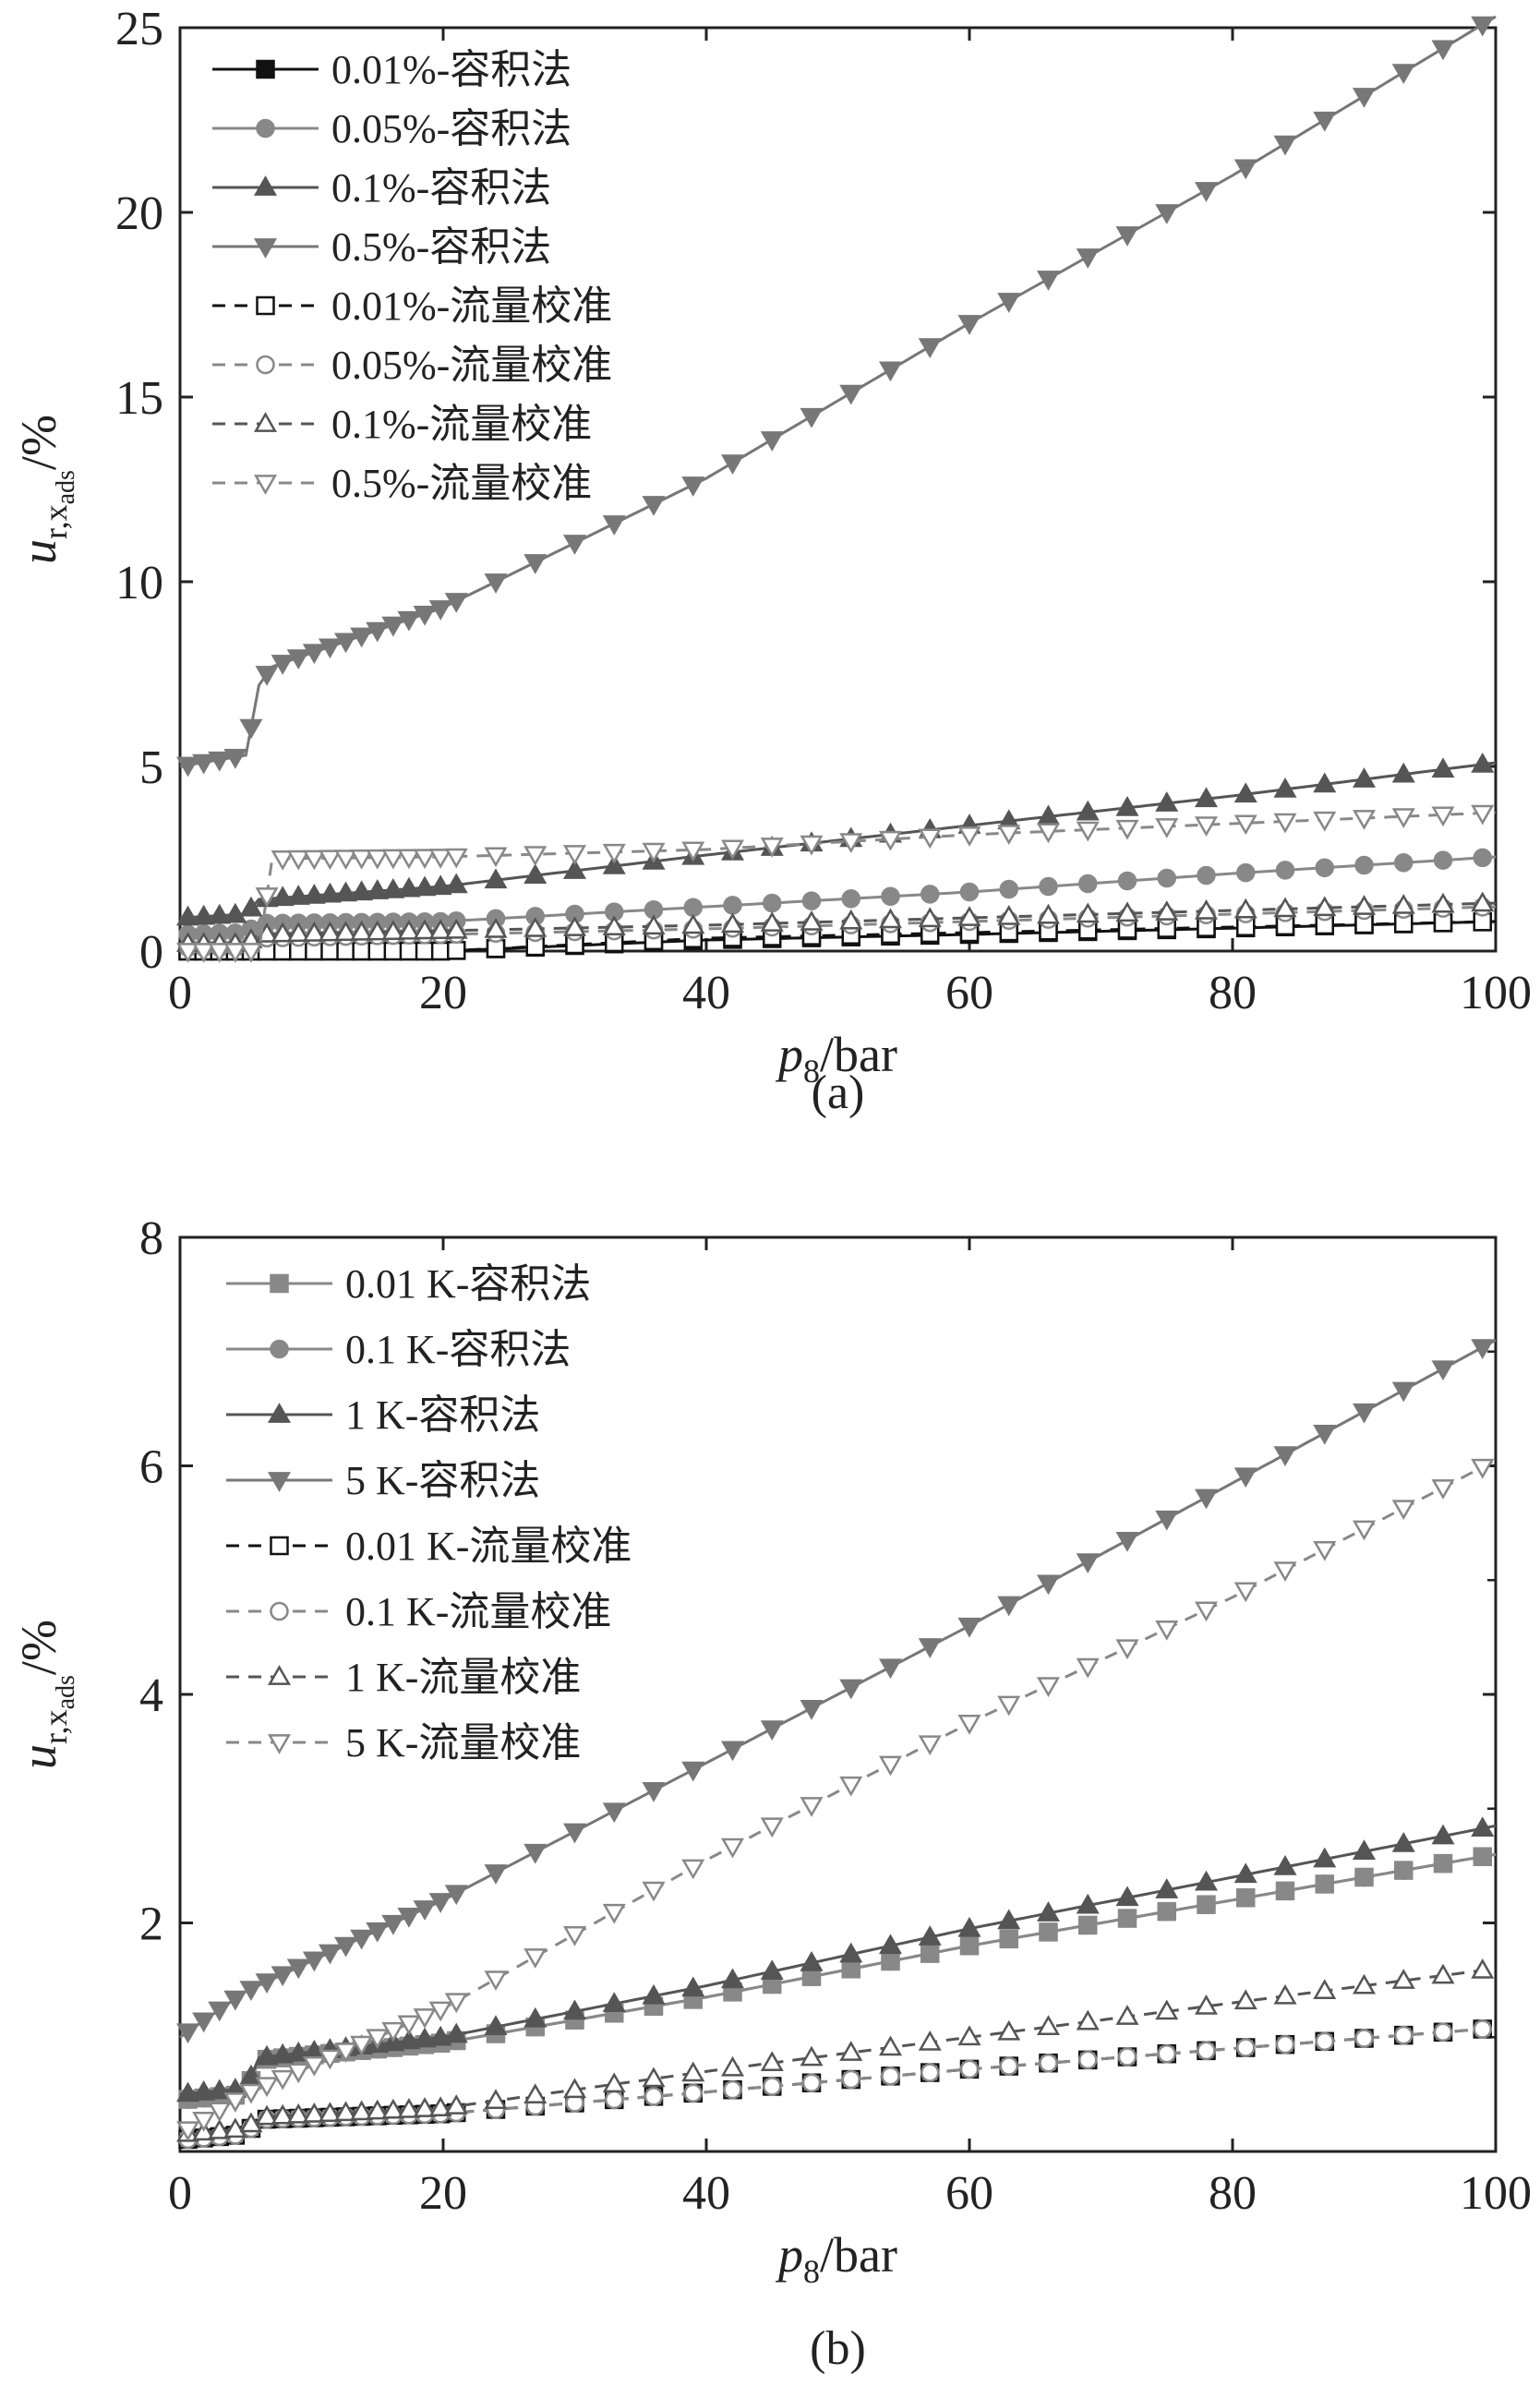  I want to click on y-axis-label-main: u, so click(39, 1756).